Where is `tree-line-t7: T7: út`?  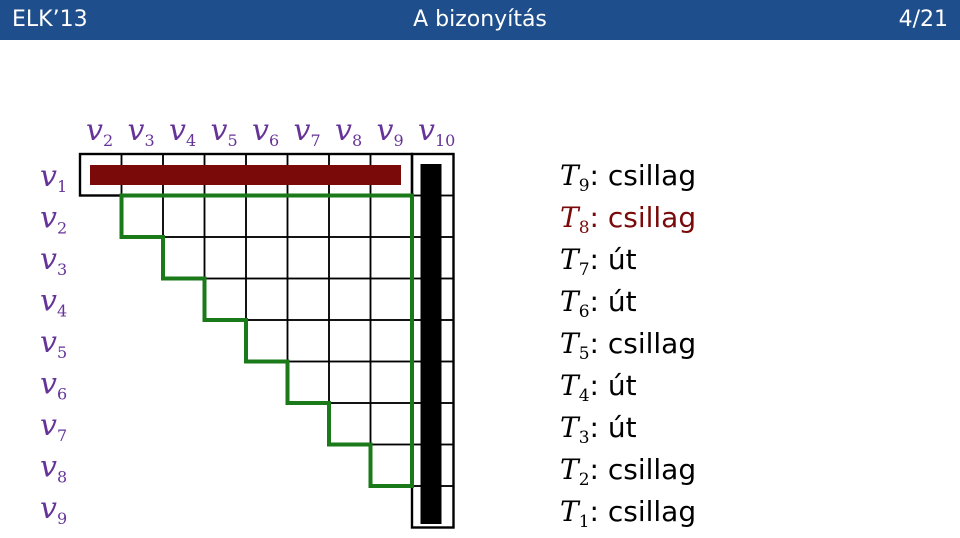
tree-line-t7: T7: út is located at coordinates (598, 265).